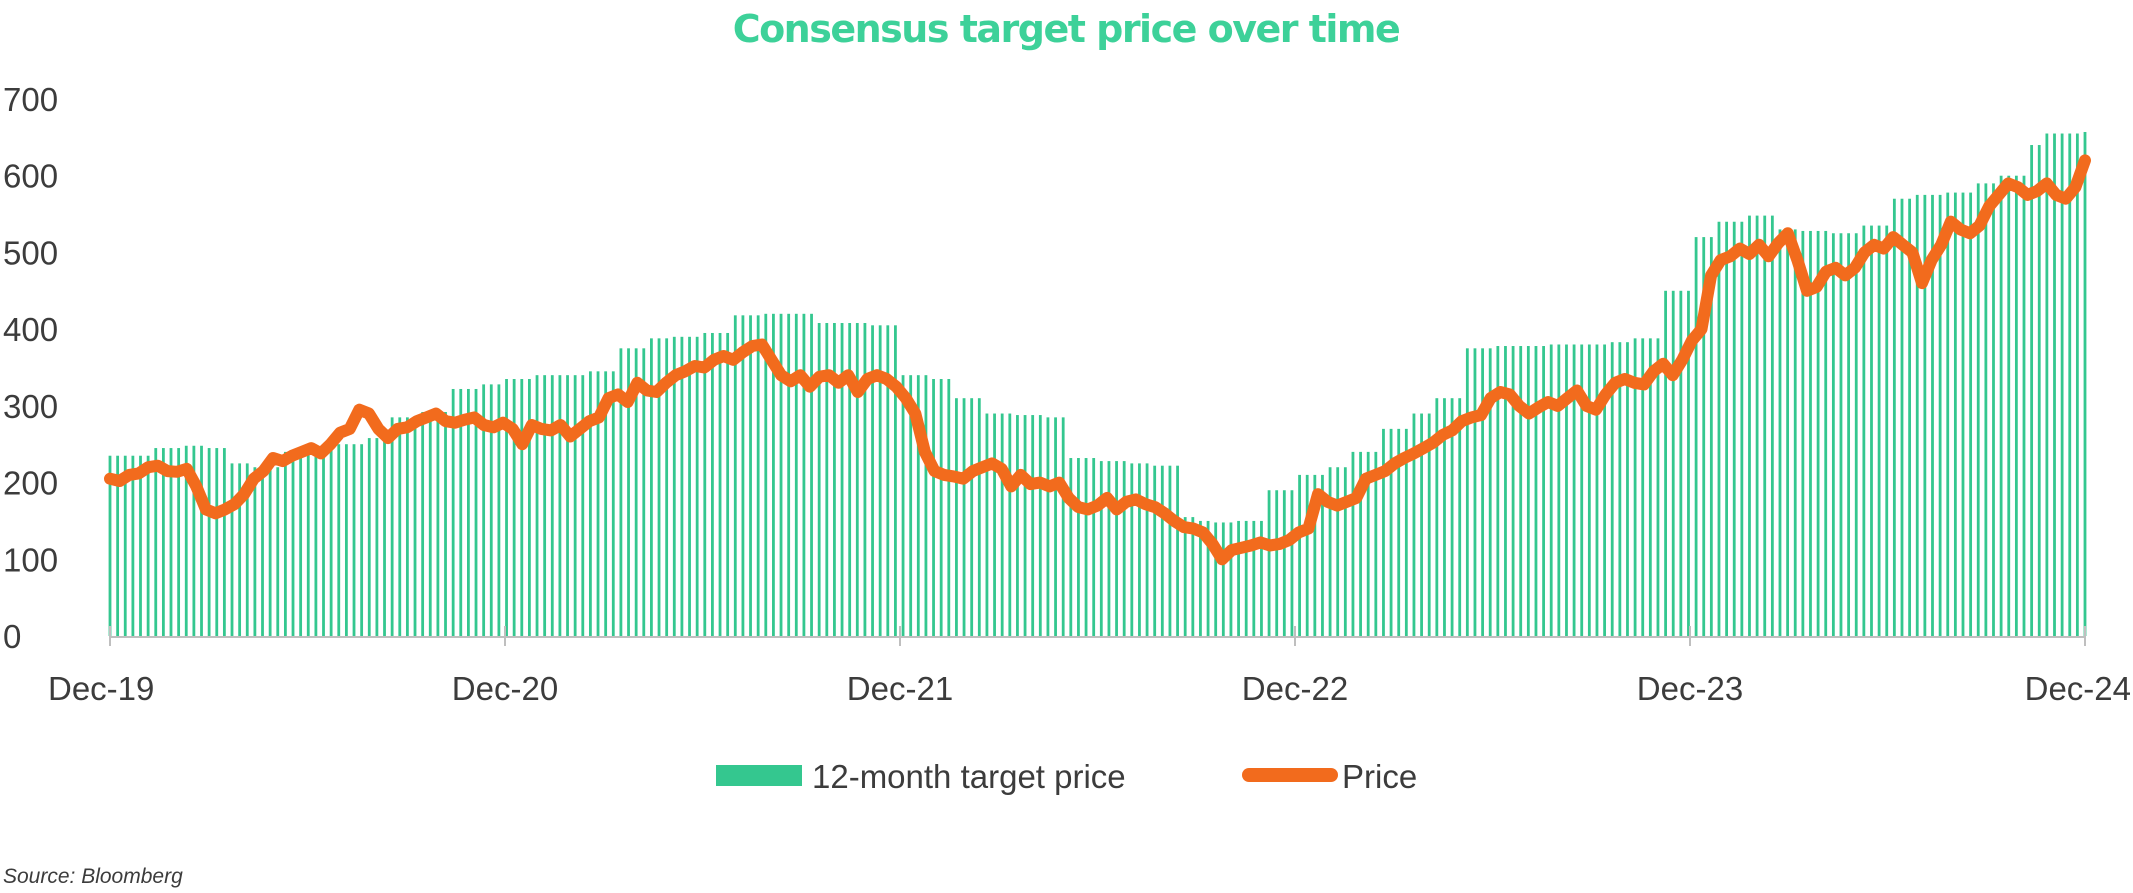 Image resolution: width=2133 pixels, height=893 pixels. I want to click on y-tick-label: 200, so click(30, 483).